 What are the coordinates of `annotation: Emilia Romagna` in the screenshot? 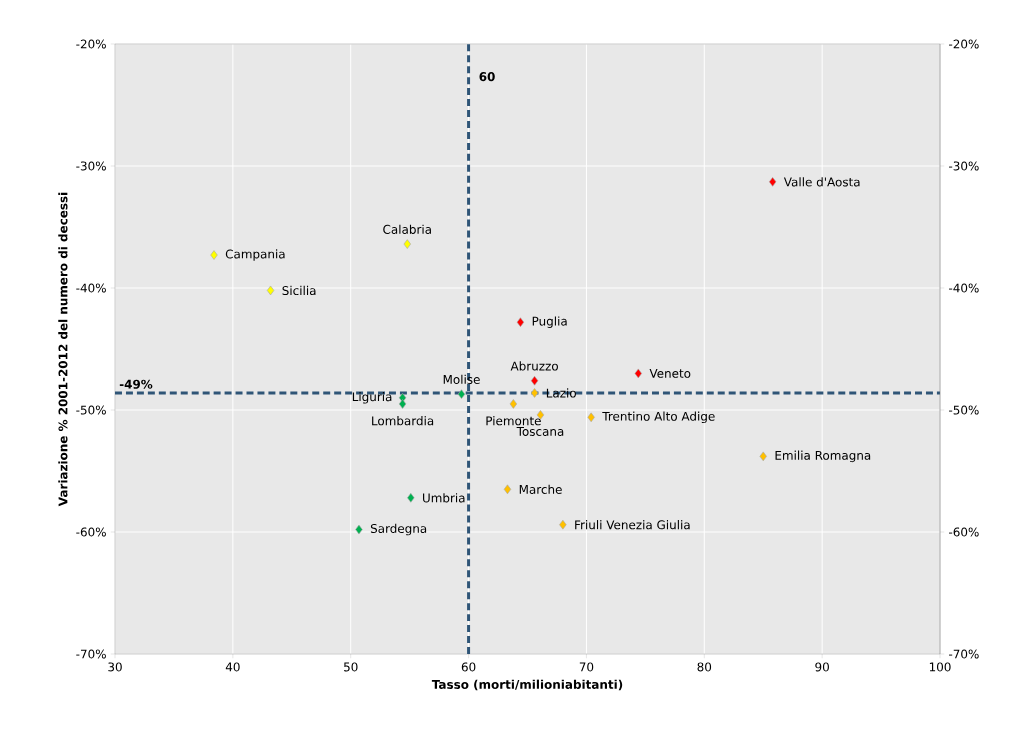 It's located at (823, 456).